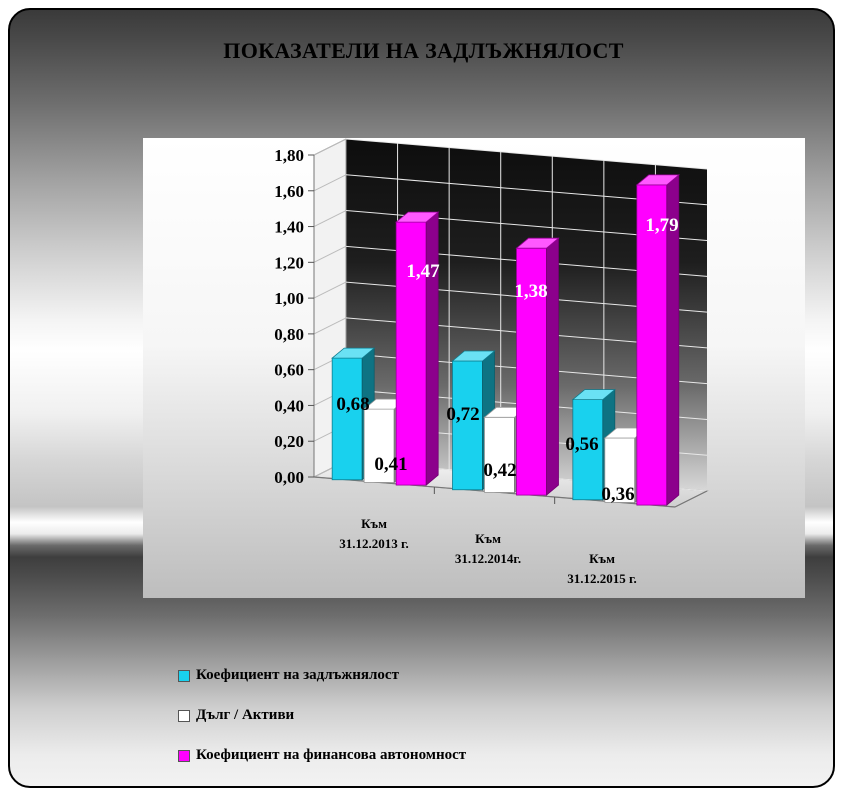 The width and height of the screenshot is (843, 788). I want to click on legend-item: Коефициент на задлъжнялост, so click(288, 675).